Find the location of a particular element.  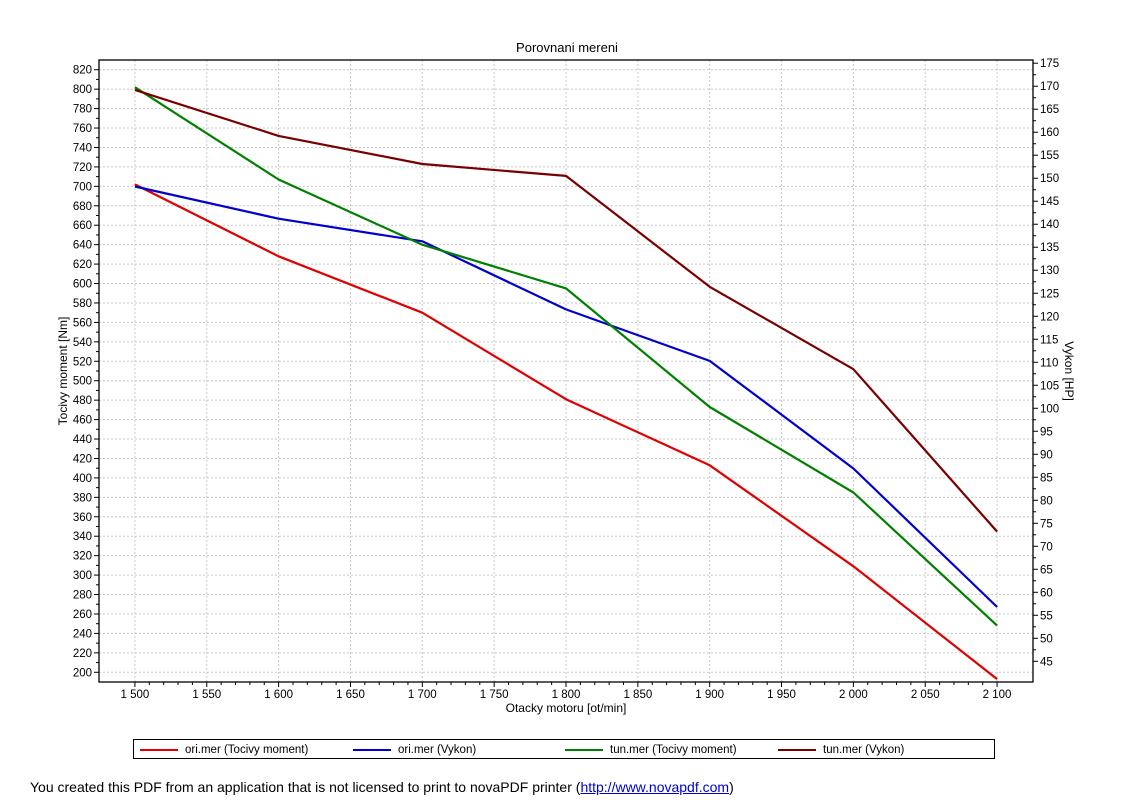

legend-label-ori-power: ori.mer (Vykon) is located at coordinates (437, 750).